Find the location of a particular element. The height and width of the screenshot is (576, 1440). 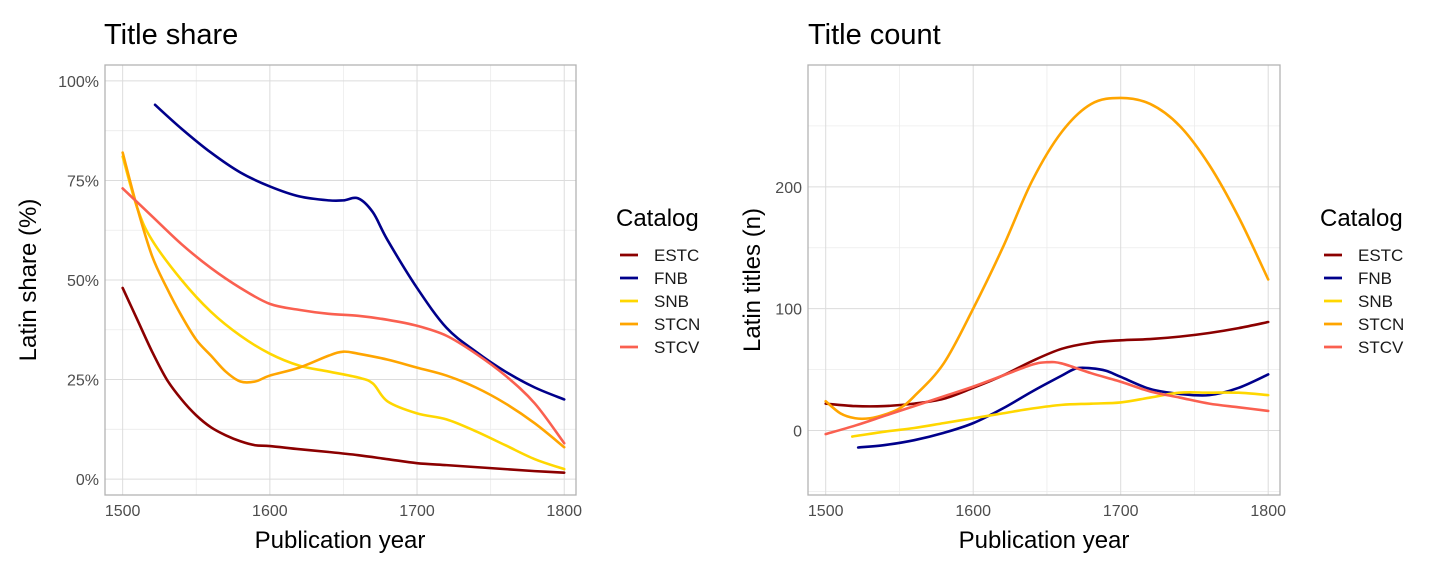

series-line-snb is located at coordinates (1060, 414).